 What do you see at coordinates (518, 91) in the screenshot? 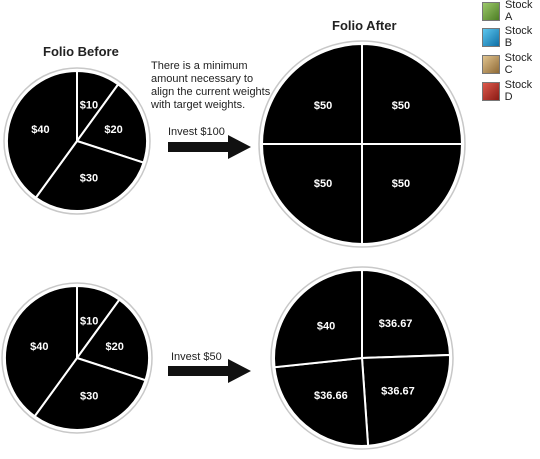
I see `legend-label: Stock D` at bounding box center [518, 91].